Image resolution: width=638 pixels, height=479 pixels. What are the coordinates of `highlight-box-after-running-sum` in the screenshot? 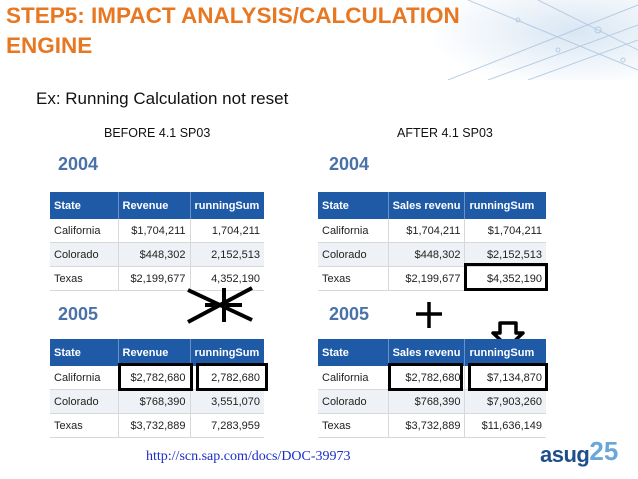 It's located at (508, 377).